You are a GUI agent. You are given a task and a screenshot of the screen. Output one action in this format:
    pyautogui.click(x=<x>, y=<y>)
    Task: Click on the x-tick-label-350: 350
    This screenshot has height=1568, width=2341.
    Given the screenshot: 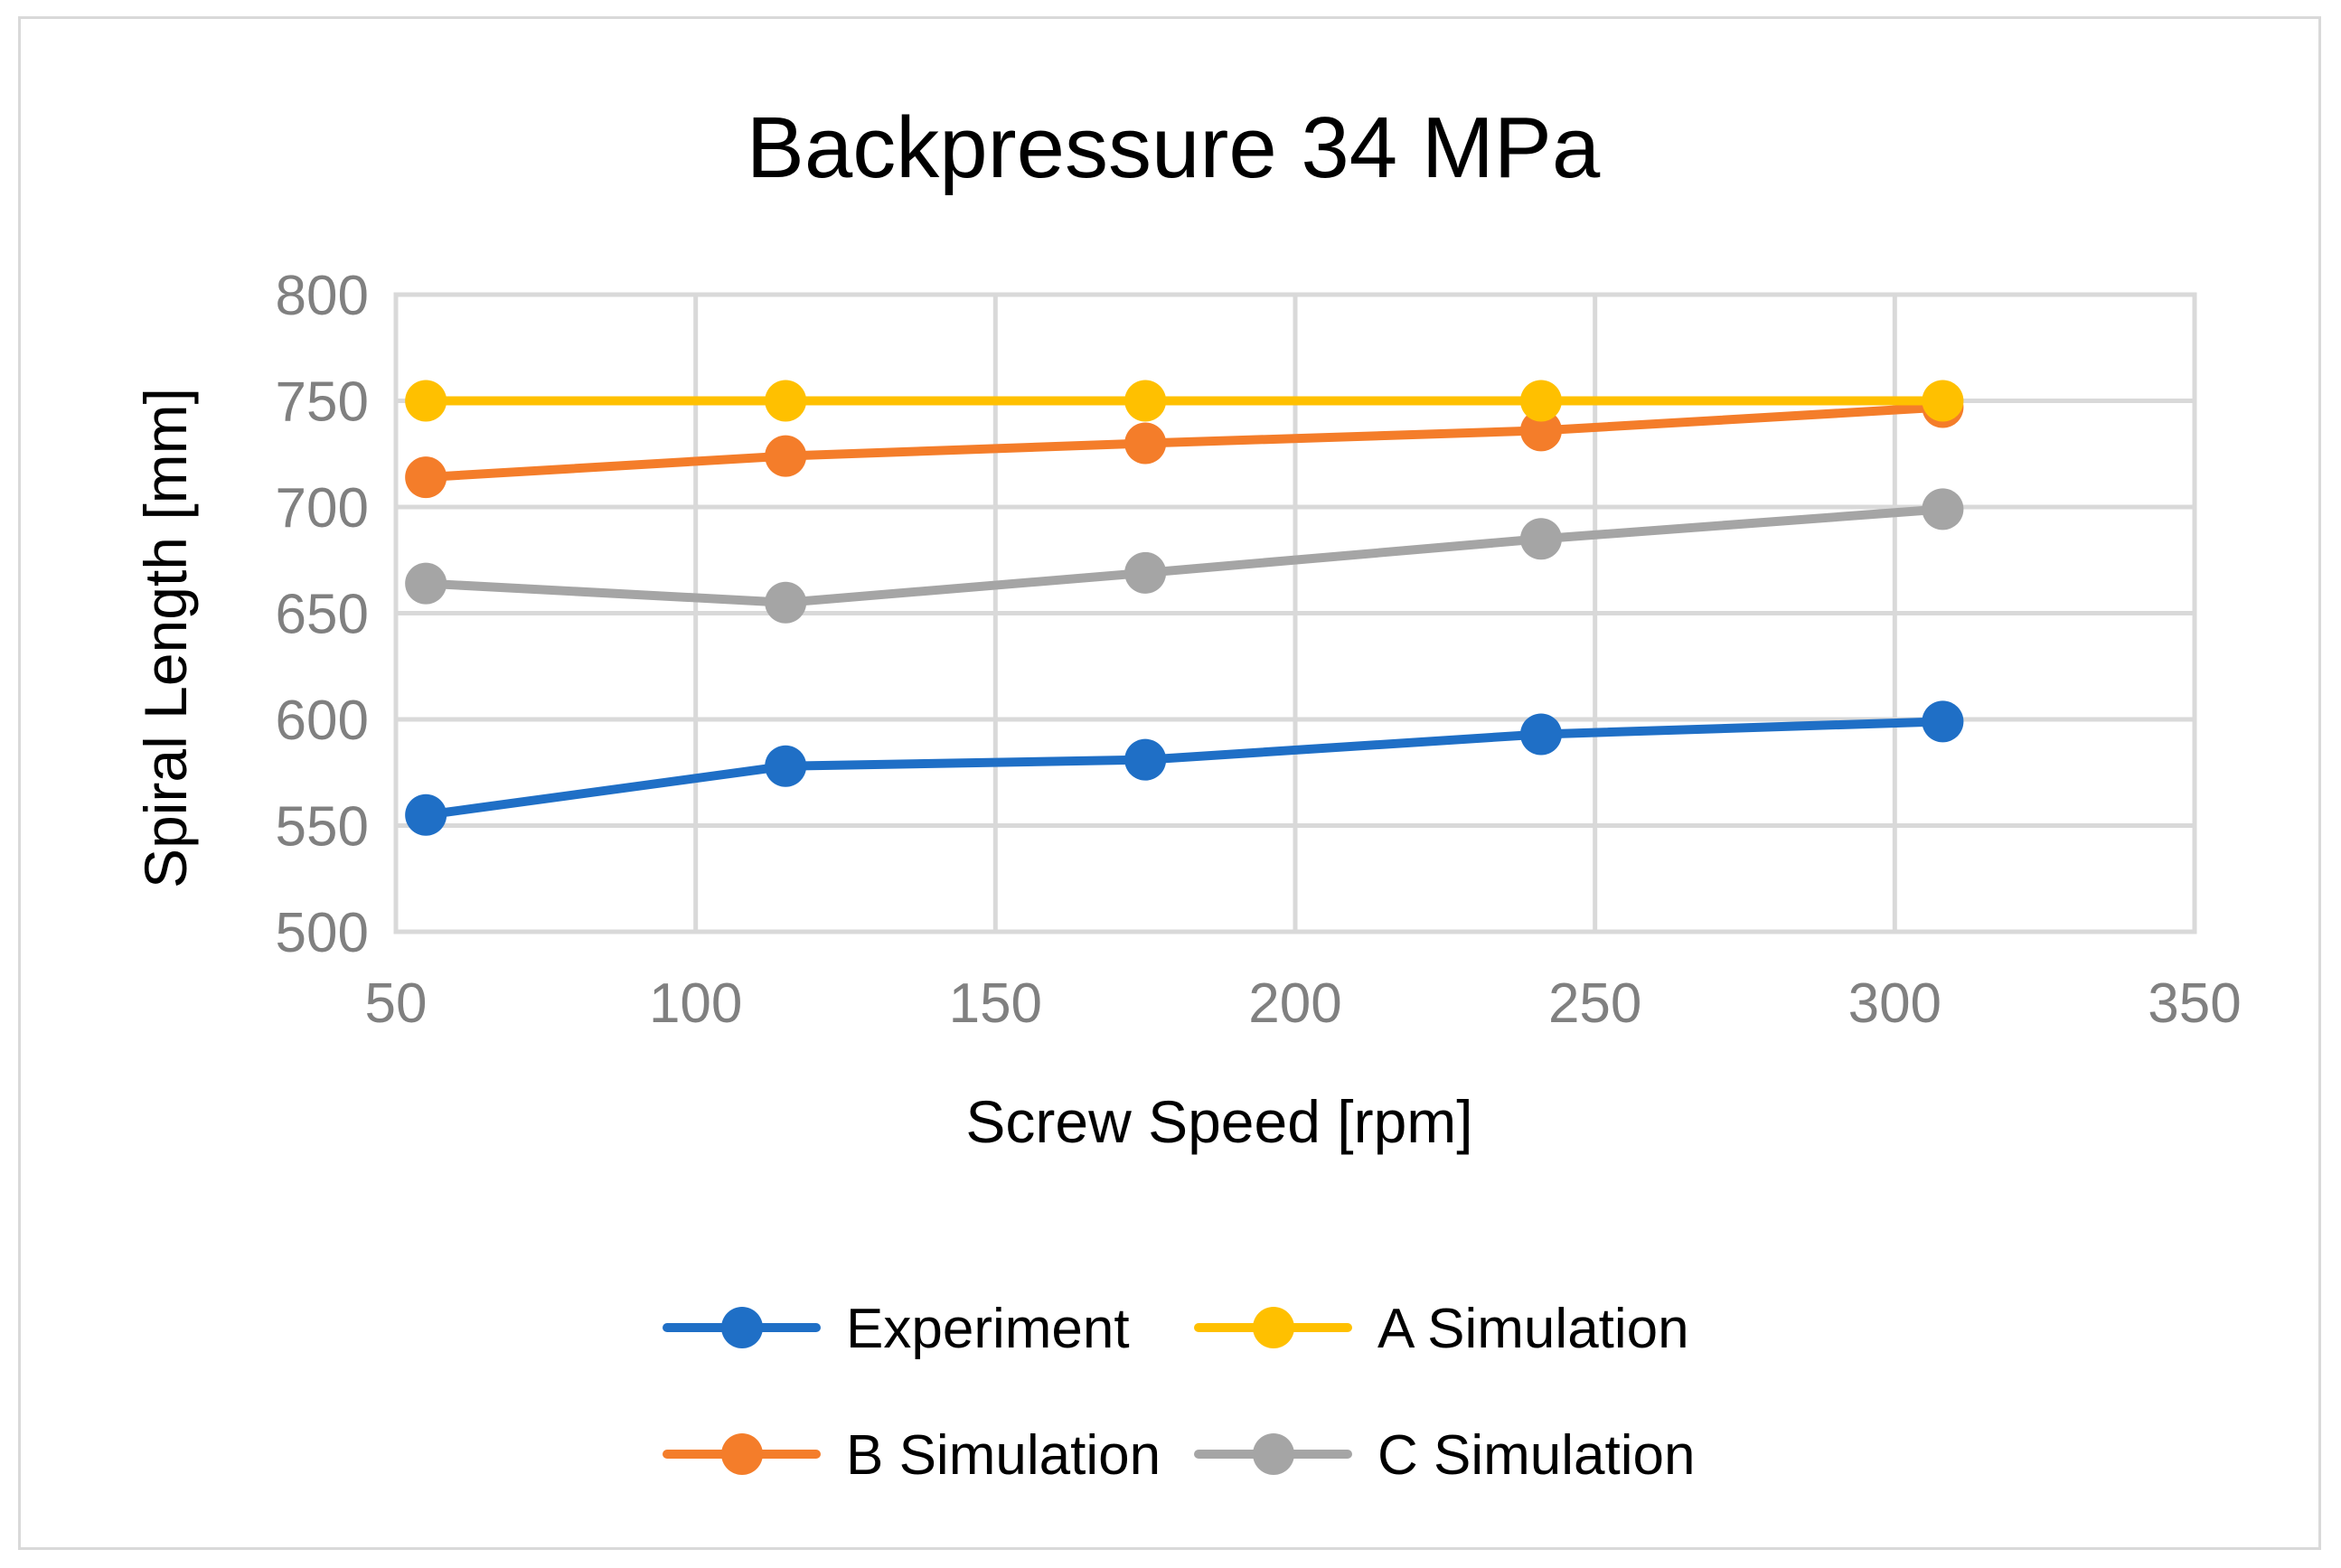 What is the action you would take?
    pyautogui.click(x=2194, y=1003)
    